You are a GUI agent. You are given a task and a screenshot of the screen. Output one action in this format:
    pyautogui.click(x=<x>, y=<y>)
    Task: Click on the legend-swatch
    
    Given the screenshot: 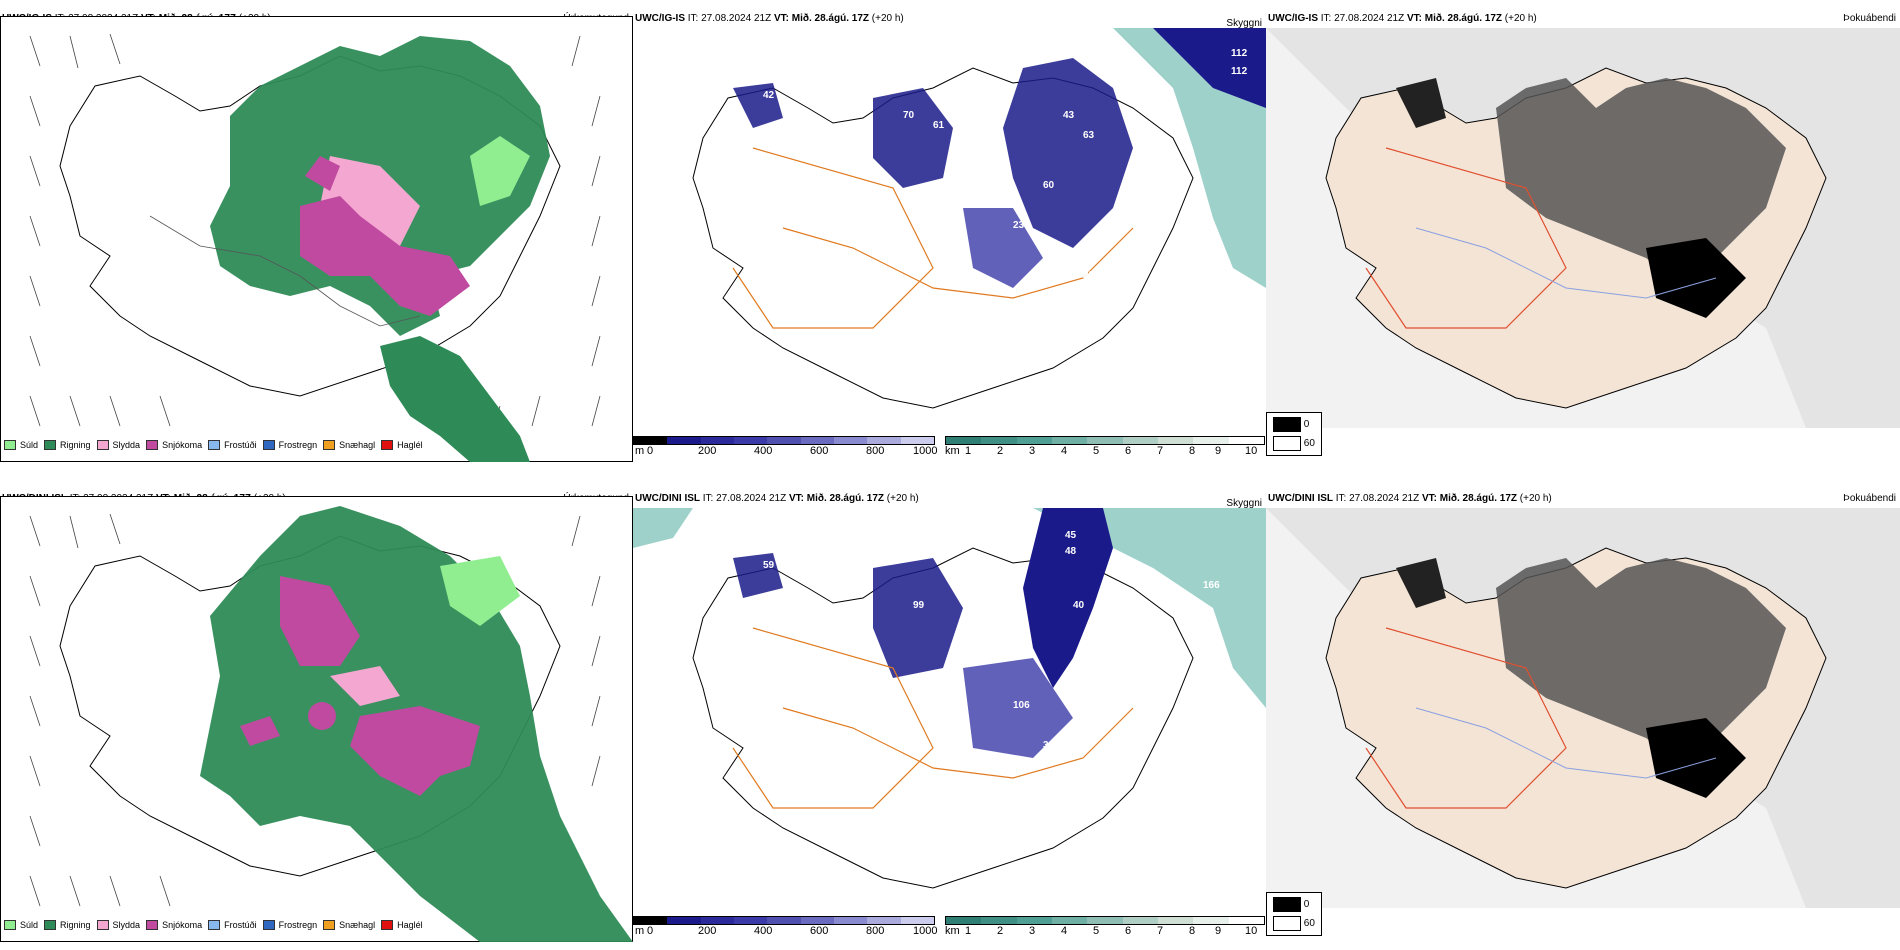 What is the action you would take?
    pyautogui.click(x=10, y=445)
    